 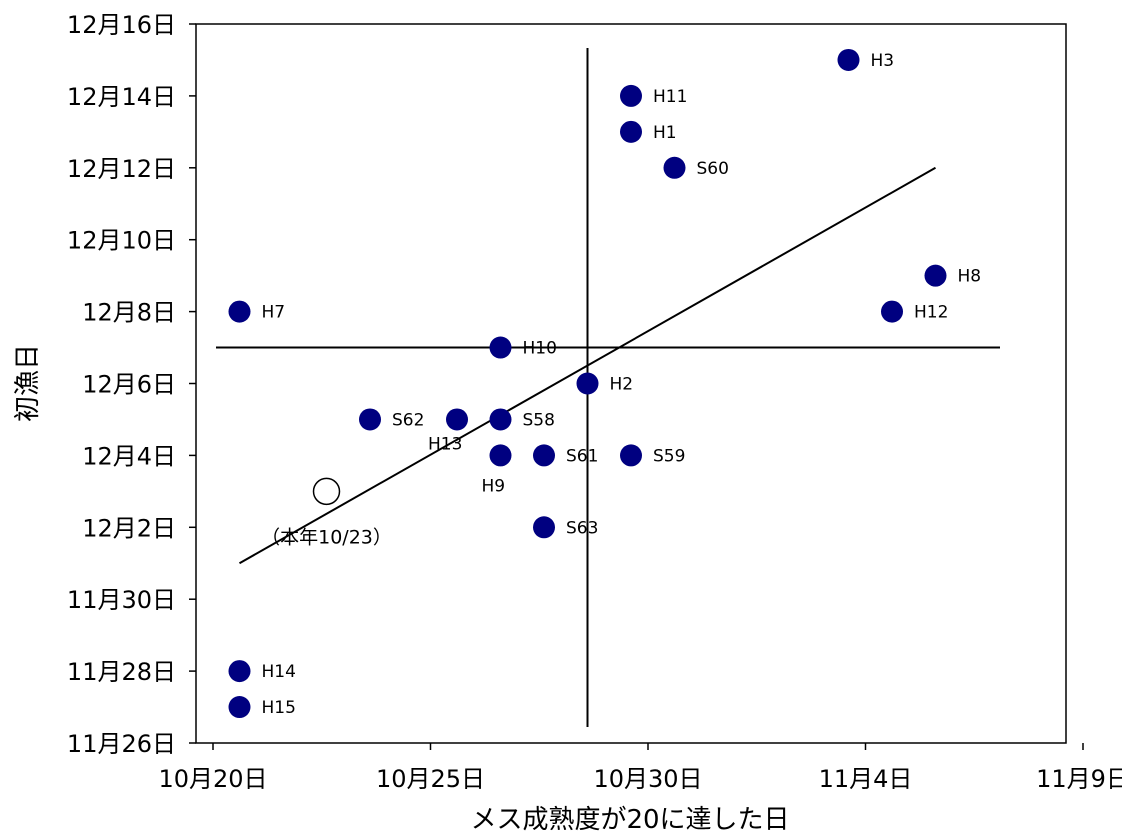 What do you see at coordinates (408, 420) in the screenshot?
I see `data-point-label: S62` at bounding box center [408, 420].